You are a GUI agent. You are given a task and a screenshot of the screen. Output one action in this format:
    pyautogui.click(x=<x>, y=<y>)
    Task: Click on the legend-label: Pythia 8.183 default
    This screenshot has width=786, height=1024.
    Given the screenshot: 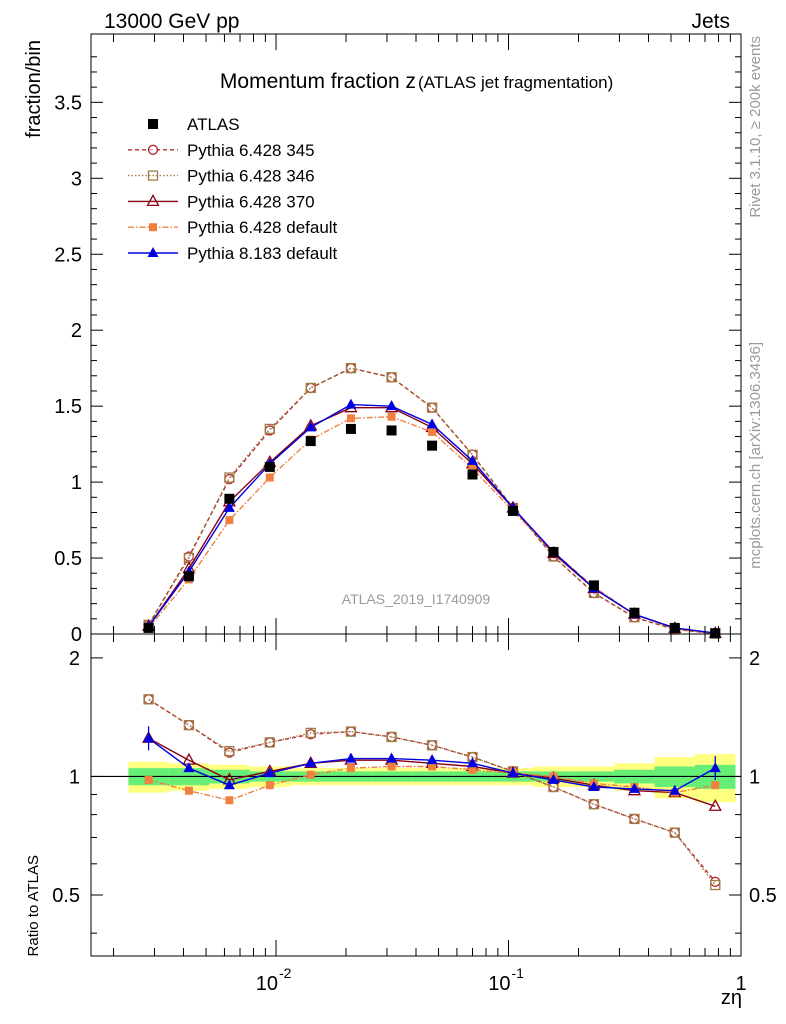 What is the action you would take?
    pyautogui.click(x=262, y=253)
    